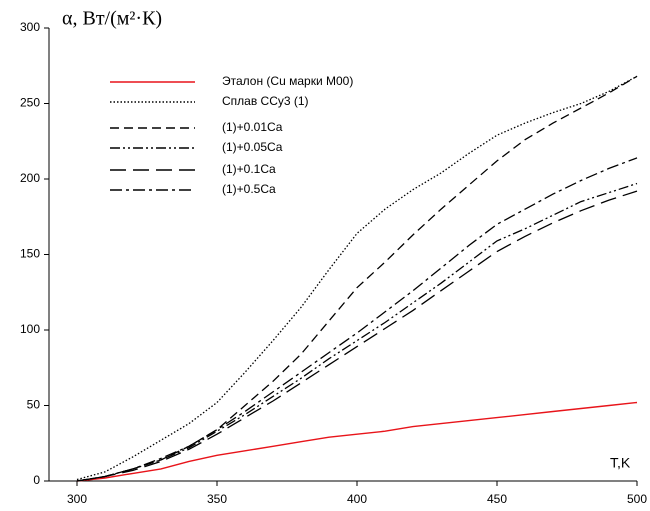 This screenshot has height=511, width=650. What do you see at coordinates (249, 189) in the screenshot?
I see `legend-label: (1)+0.5Ca` at bounding box center [249, 189].